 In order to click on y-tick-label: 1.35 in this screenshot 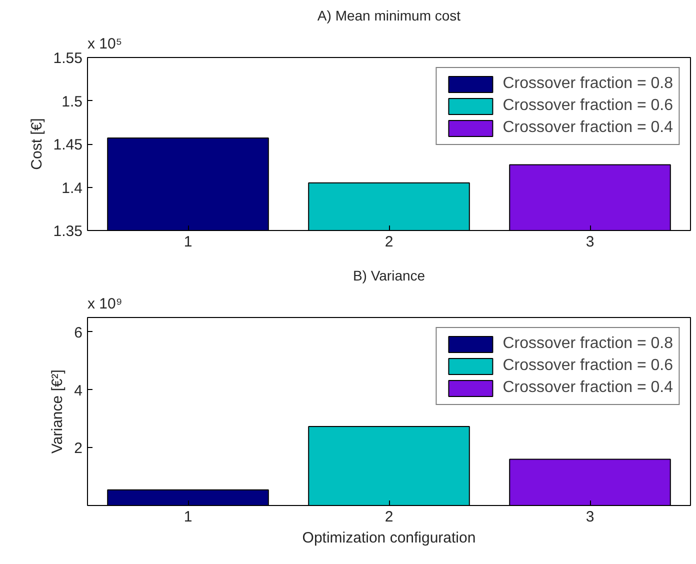, I will do `click(68, 231)`.